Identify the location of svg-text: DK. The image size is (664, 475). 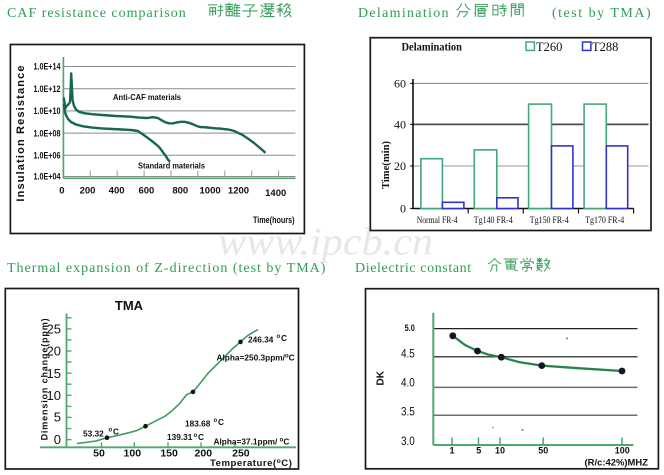
(381, 378).